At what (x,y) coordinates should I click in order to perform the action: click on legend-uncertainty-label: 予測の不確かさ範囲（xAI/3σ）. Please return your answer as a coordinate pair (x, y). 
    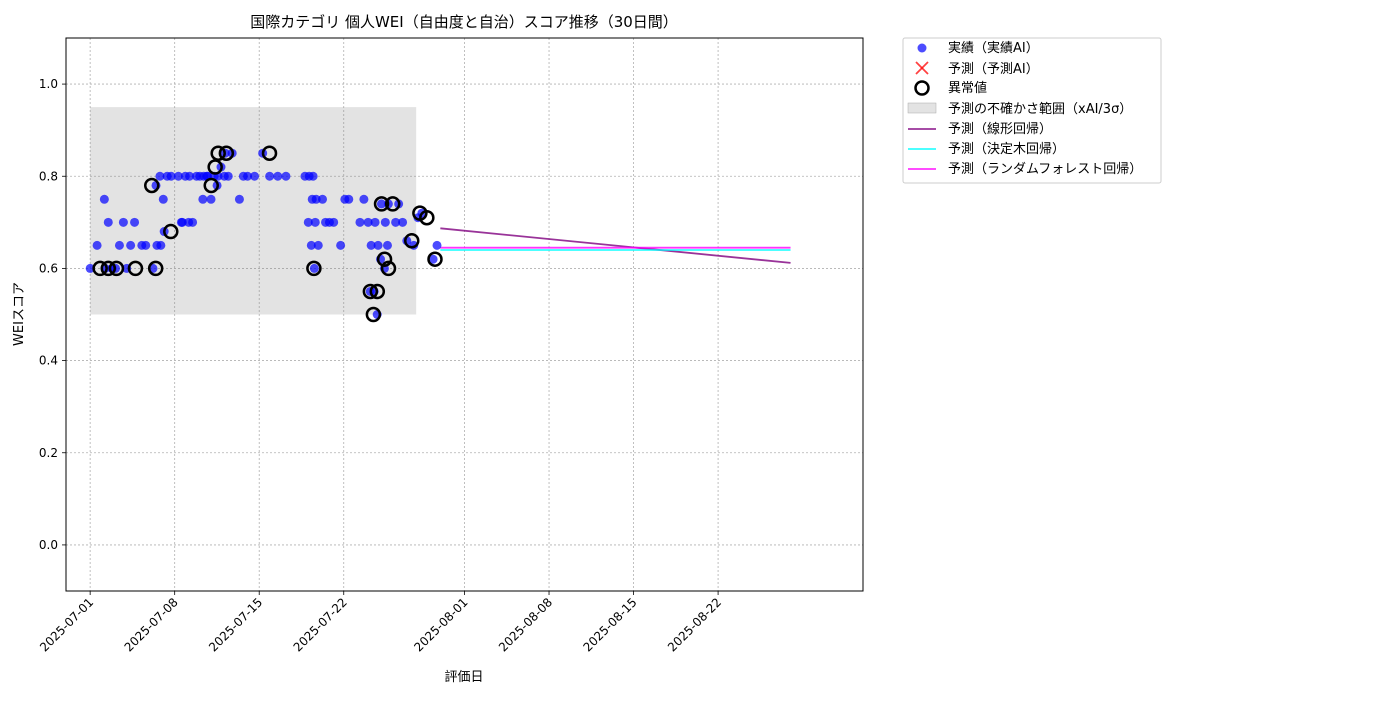
    Looking at the image, I should click on (1040, 109).